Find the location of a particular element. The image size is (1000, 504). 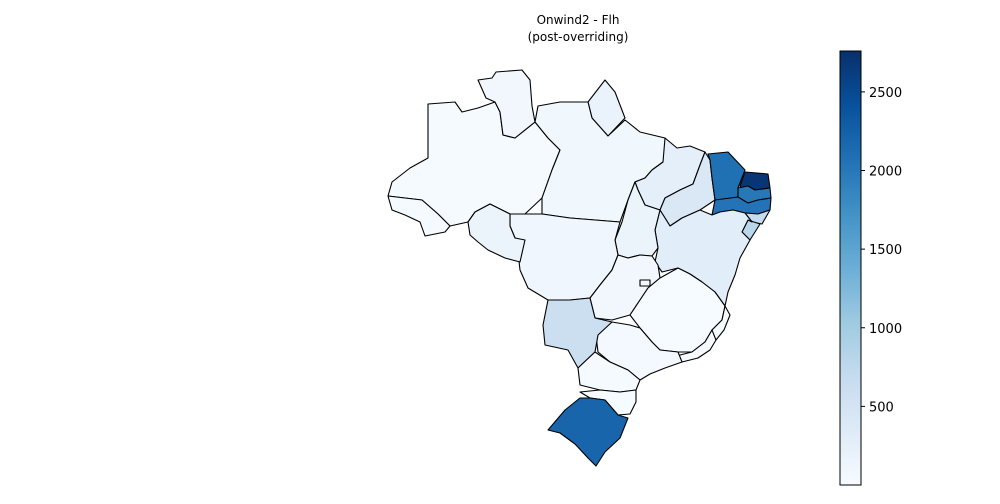

colorbar-gradient is located at coordinates (850, 268).